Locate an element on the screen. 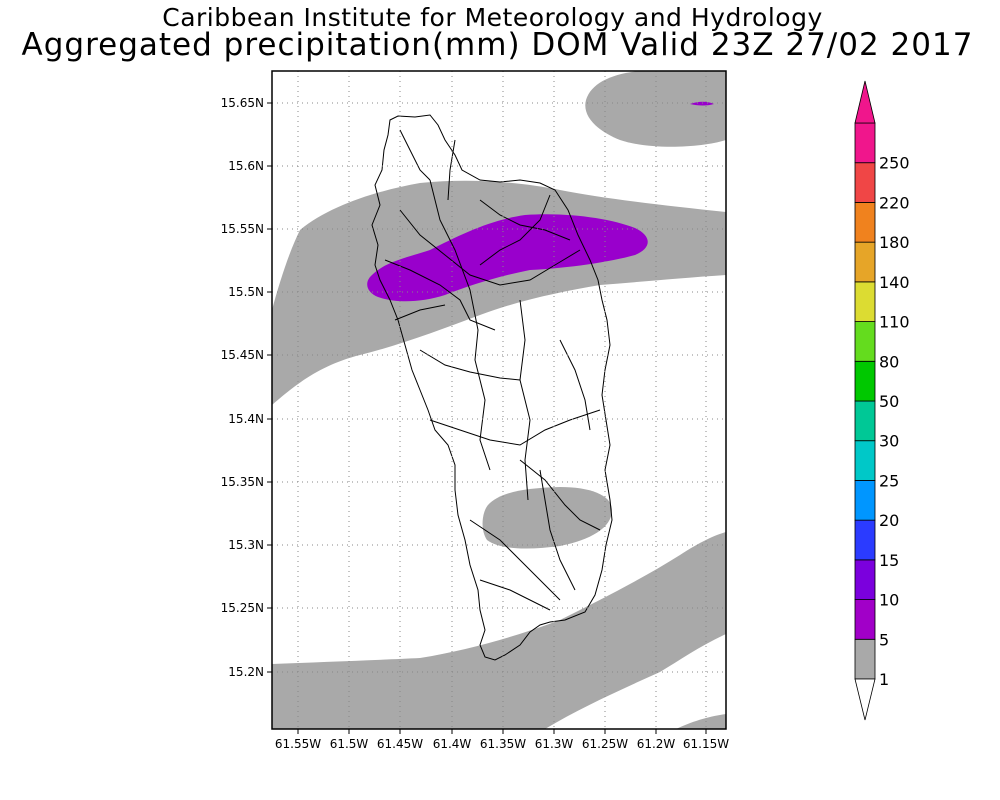 This screenshot has width=1000, height=800. x-tick-label: 61.45W is located at coordinates (400, 744).